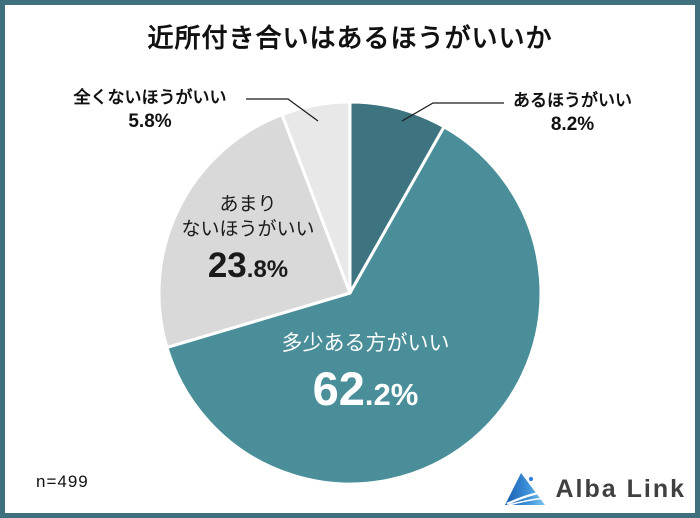 The height and width of the screenshot is (518, 700). Describe the element at coordinates (391, 394) in the screenshot. I see `label-tasho-pct-frac: .2%` at that location.